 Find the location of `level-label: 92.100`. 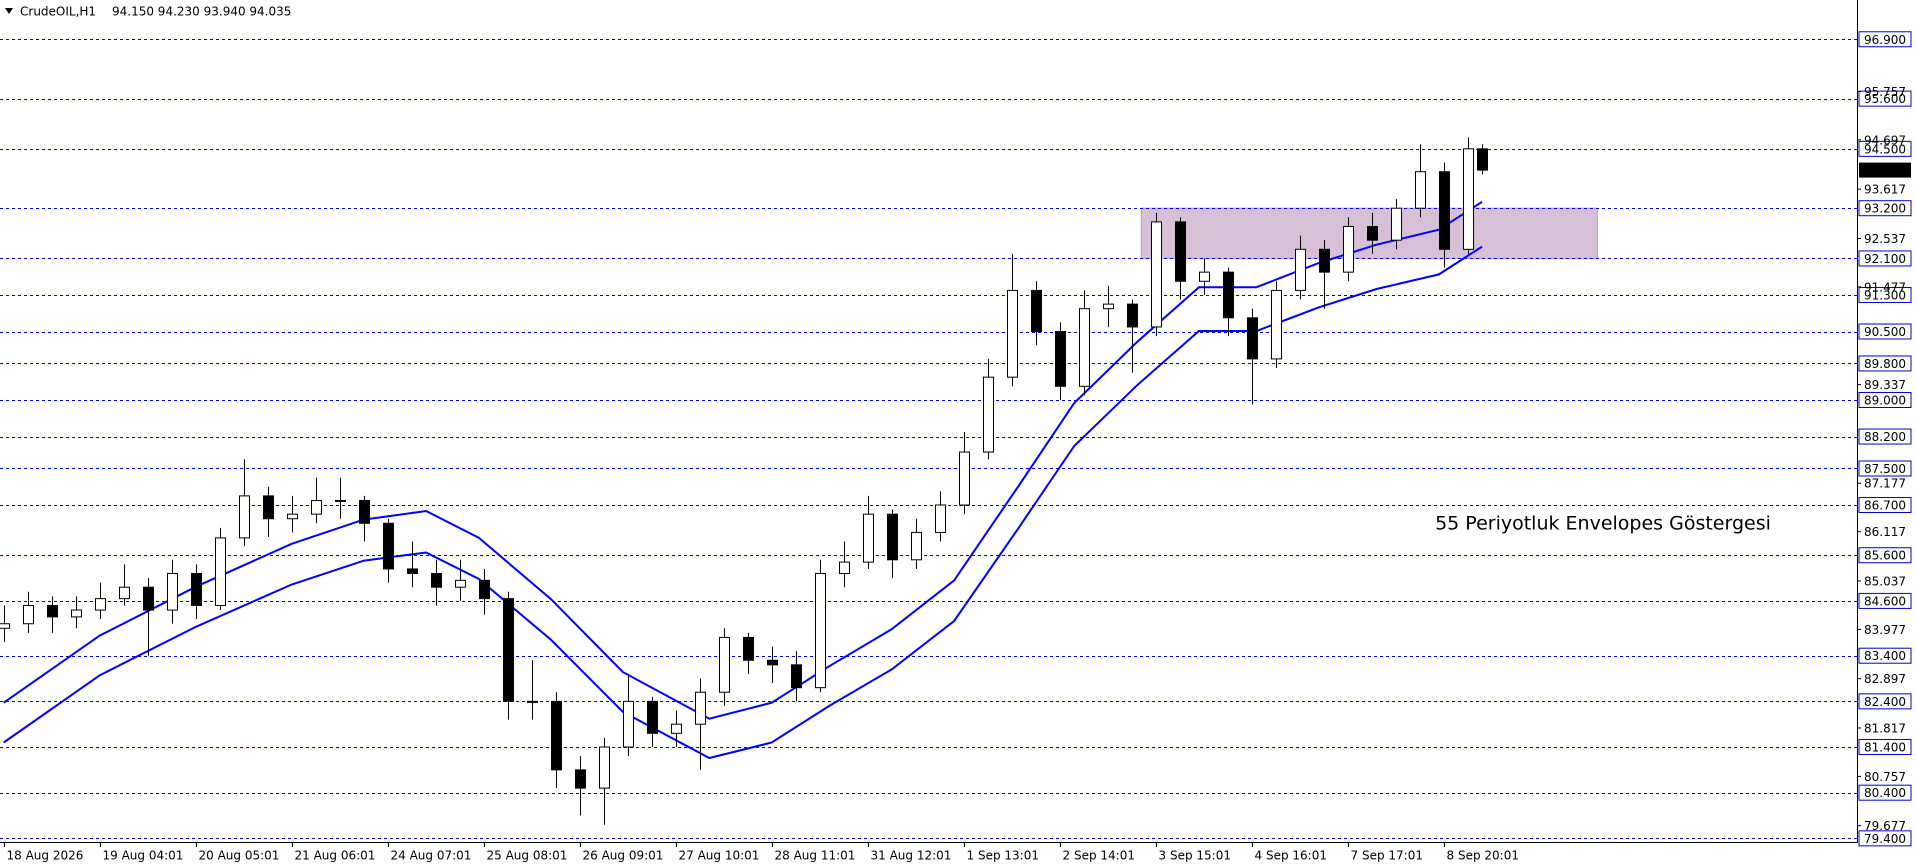

level-label: 92.100 is located at coordinates (1885, 259).